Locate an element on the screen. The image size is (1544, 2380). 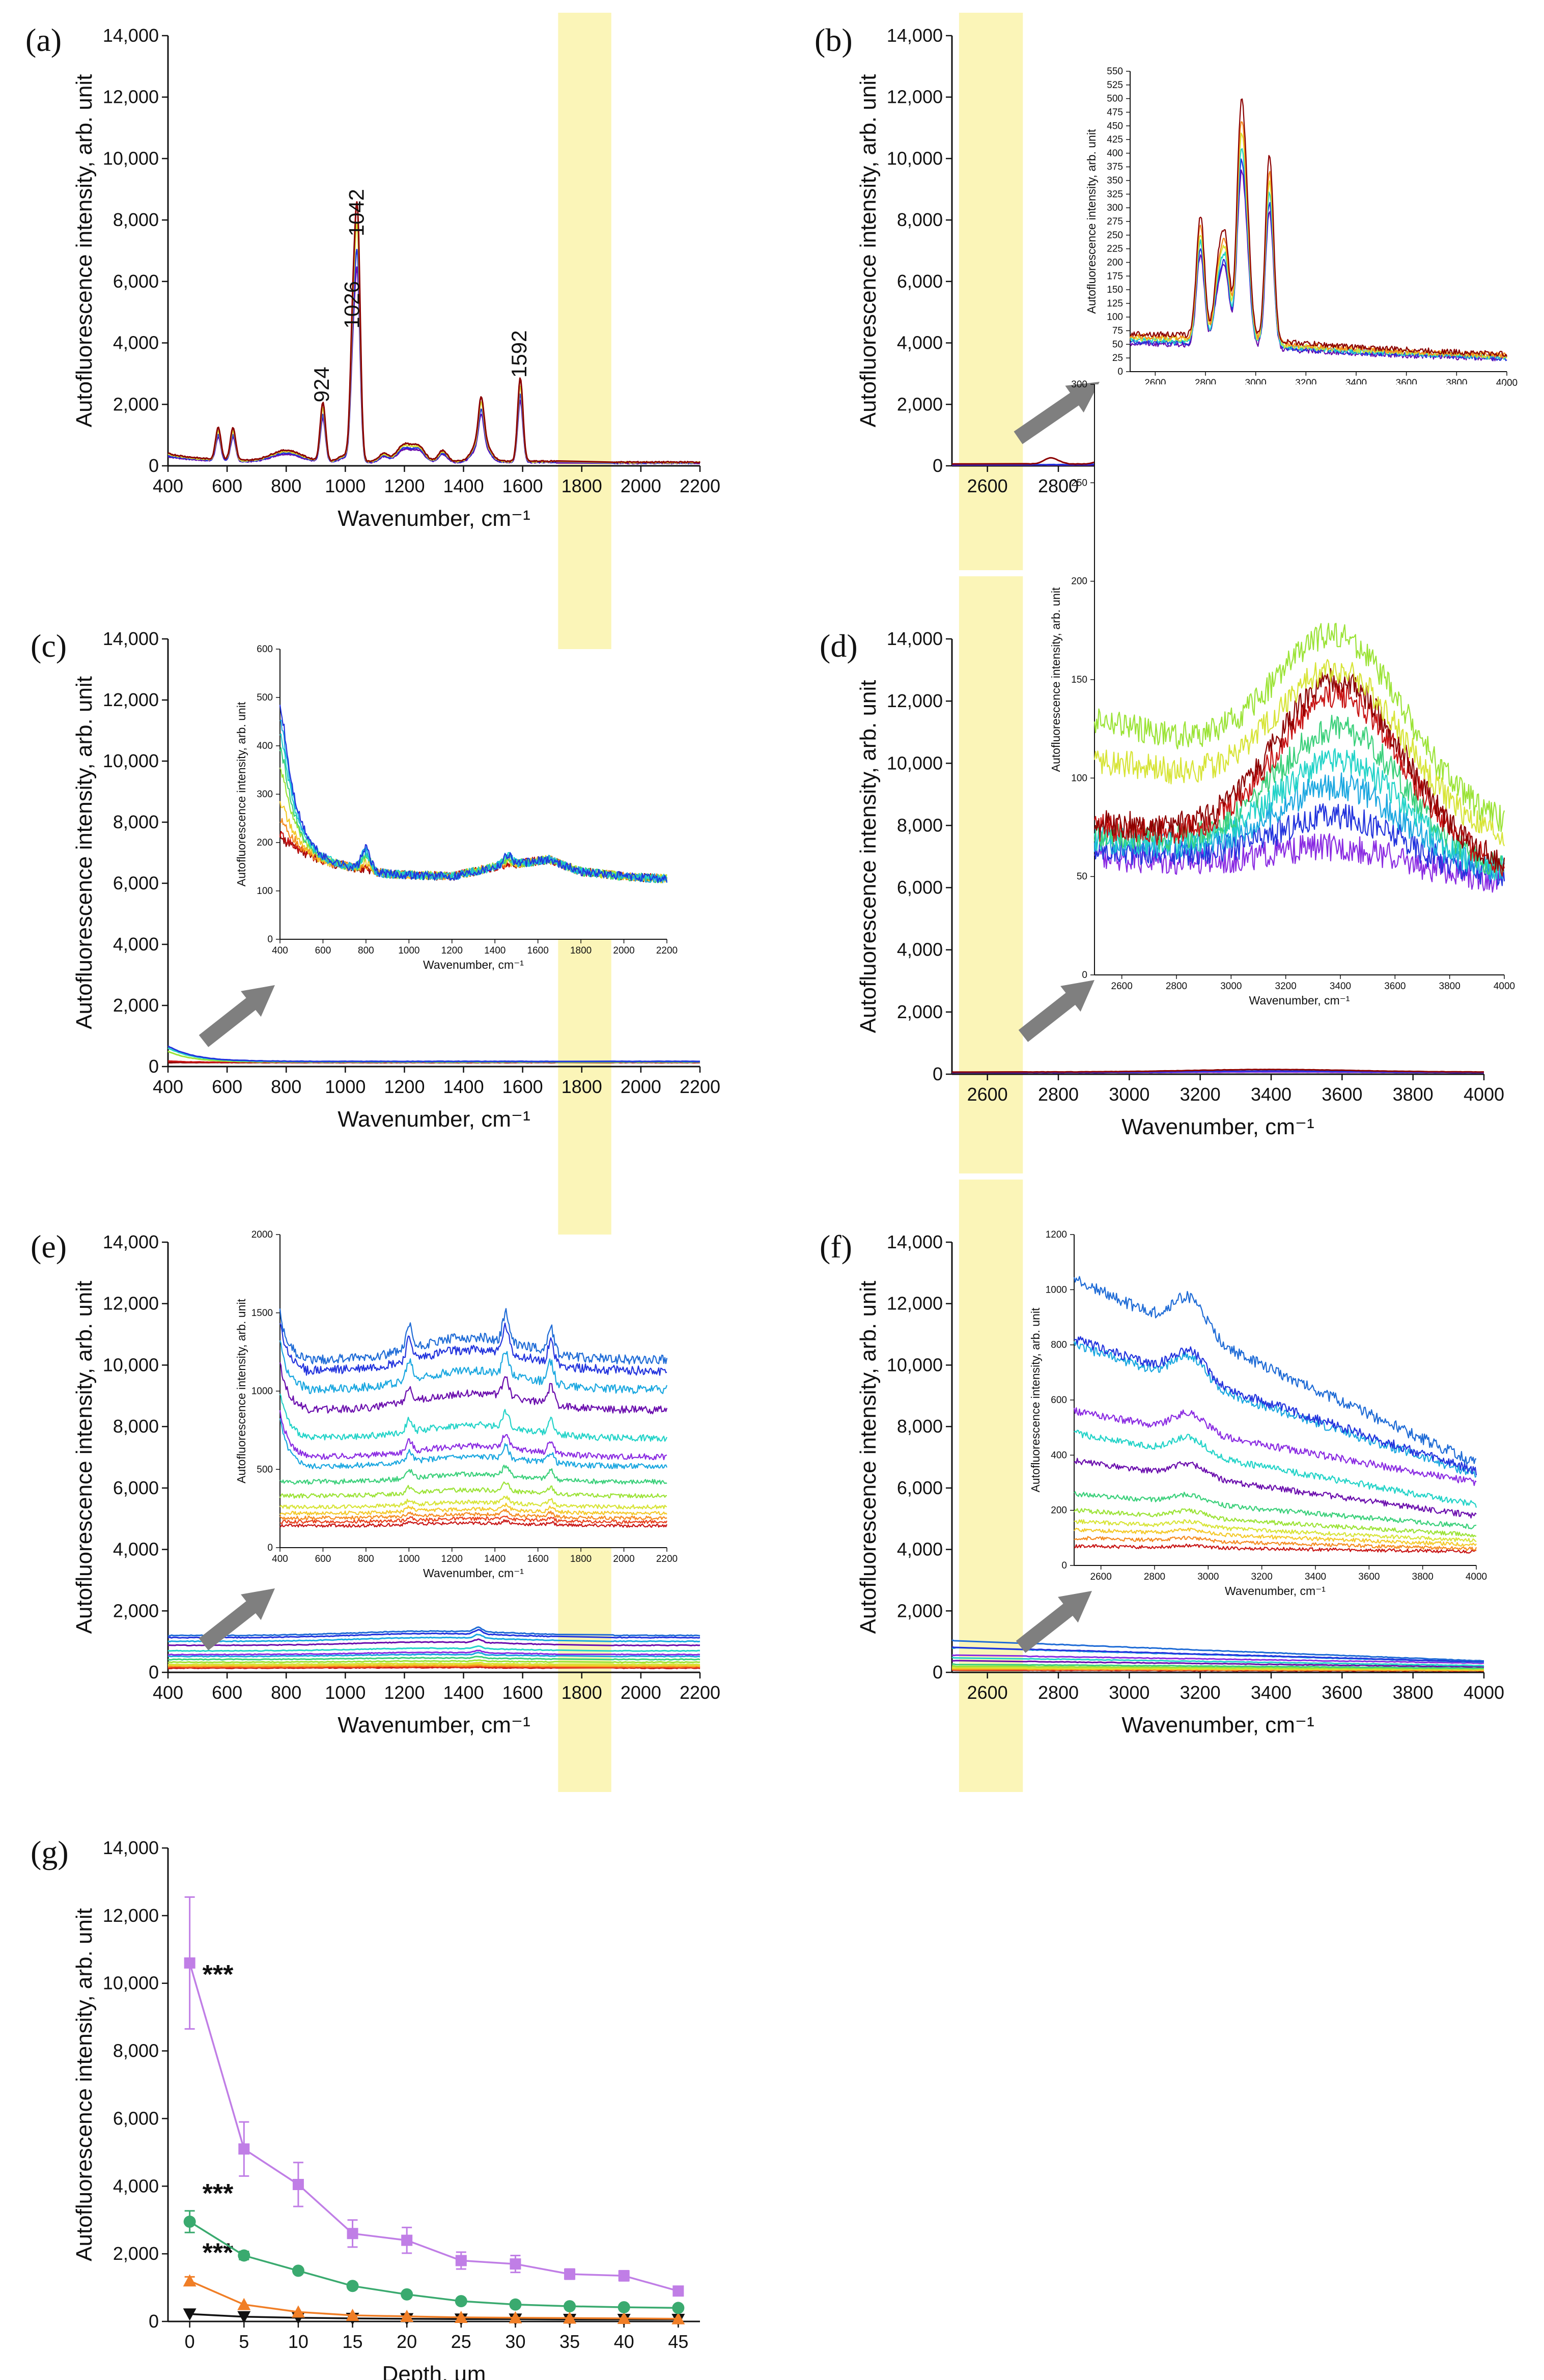
zoom-arrow-icon is located at coordinates (1057, 413).